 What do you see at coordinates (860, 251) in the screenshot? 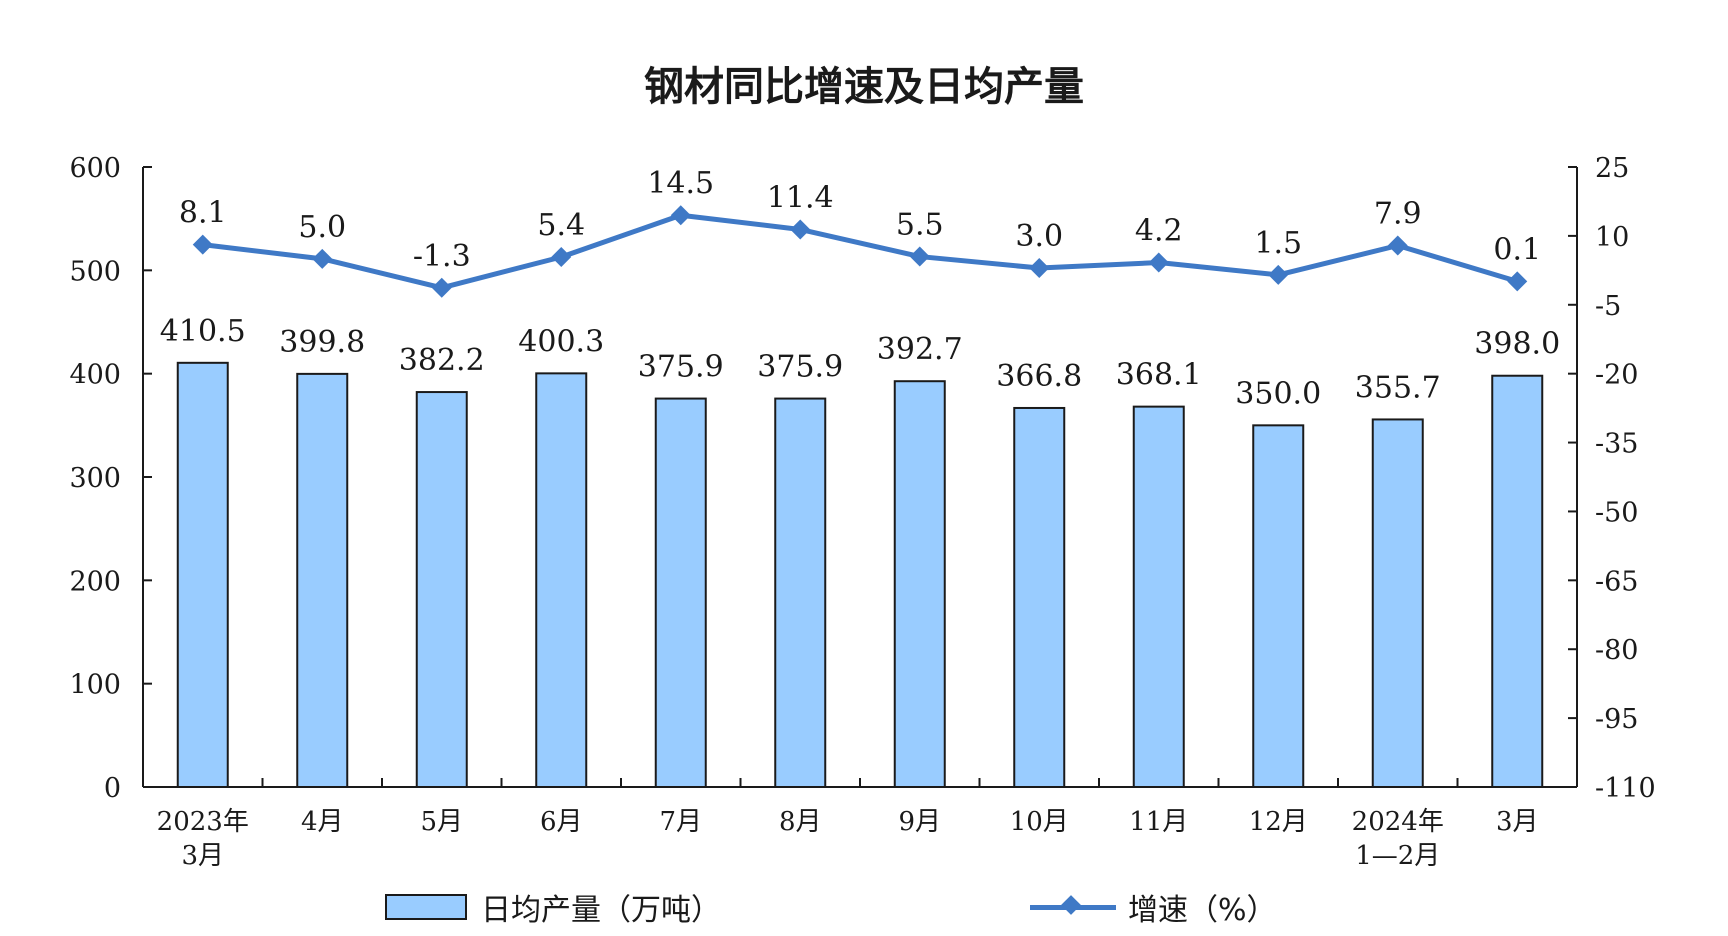
I see `growth-line` at bounding box center [860, 251].